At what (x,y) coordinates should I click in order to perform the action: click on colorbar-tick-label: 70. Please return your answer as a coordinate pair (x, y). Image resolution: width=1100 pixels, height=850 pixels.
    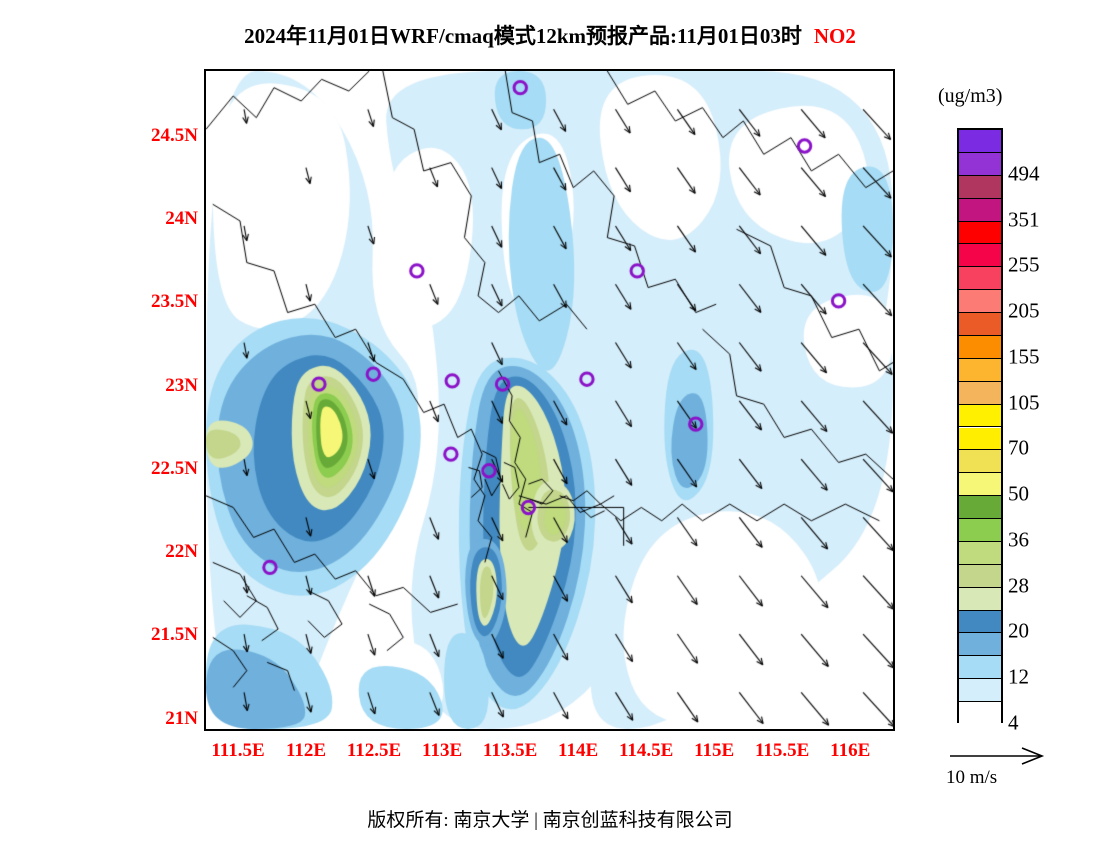
    Looking at the image, I should click on (1018, 447).